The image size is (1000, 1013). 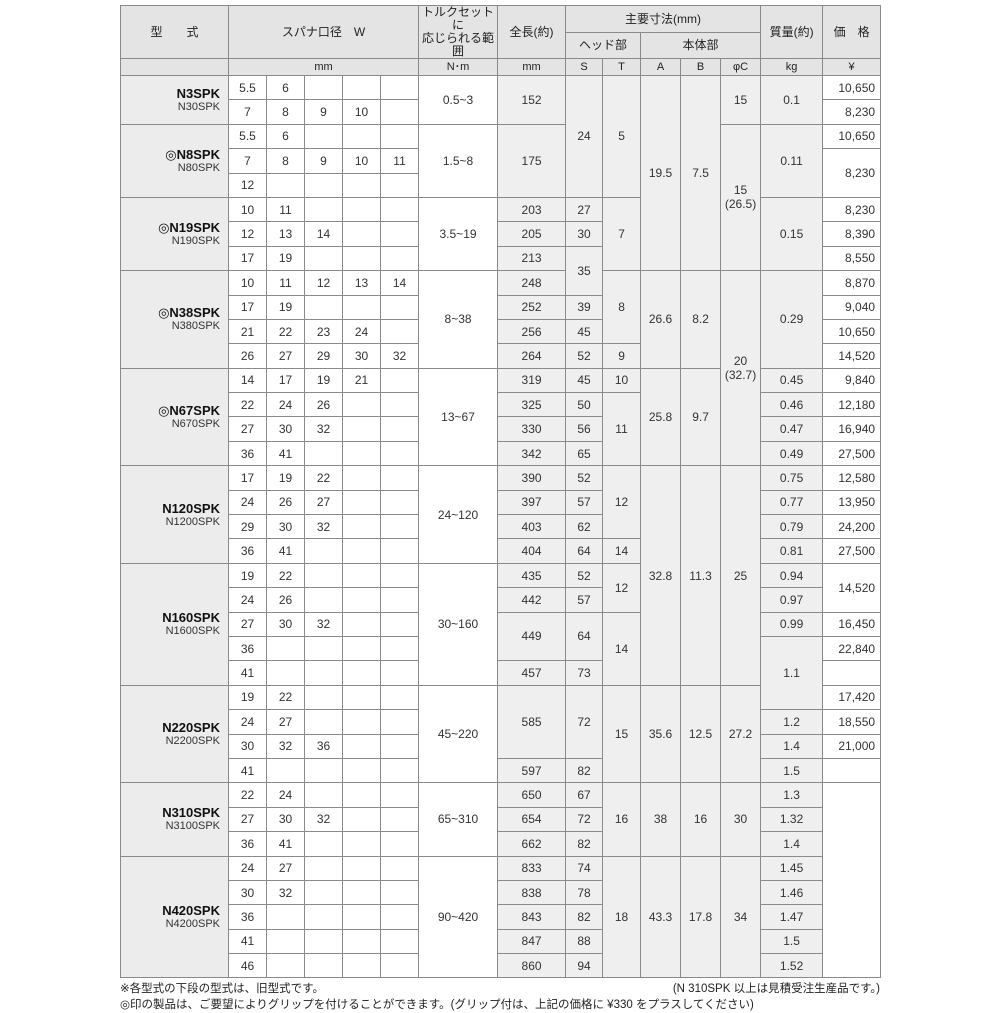 What do you see at coordinates (622, 502) in the screenshot?
I see `t-cell: 12` at bounding box center [622, 502].